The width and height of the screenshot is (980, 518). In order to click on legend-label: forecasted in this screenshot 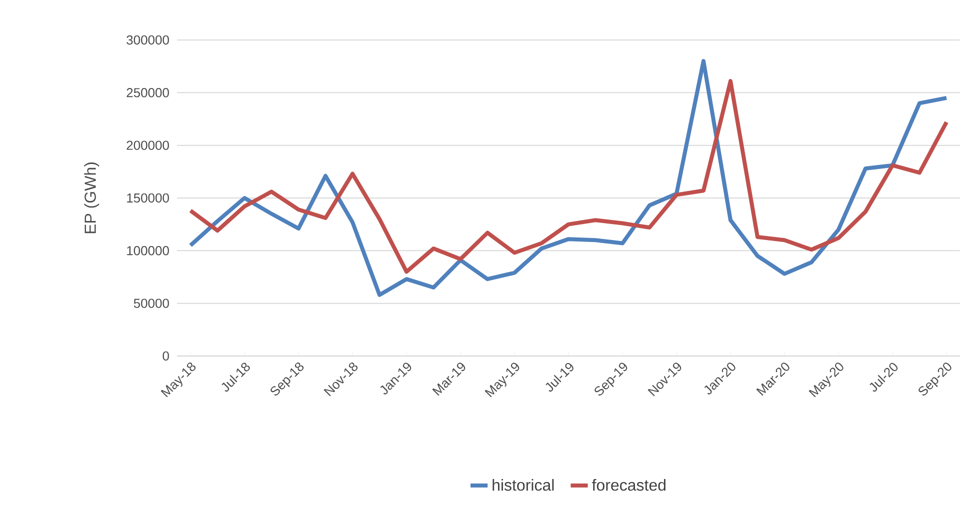, I will do `click(629, 485)`.